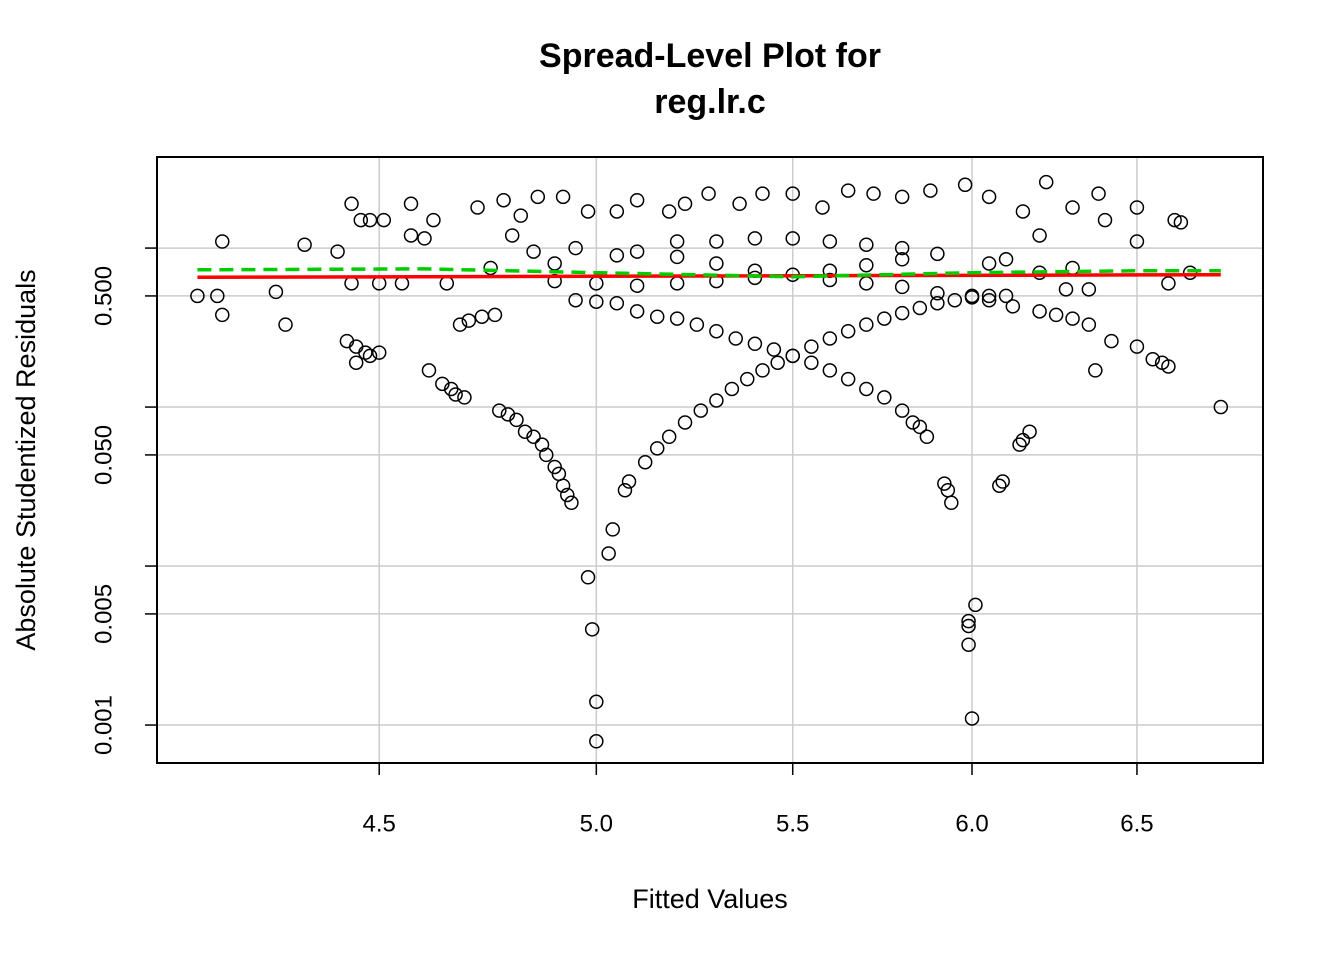  I want to click on x-tick-label: 5.0, so click(596, 823).